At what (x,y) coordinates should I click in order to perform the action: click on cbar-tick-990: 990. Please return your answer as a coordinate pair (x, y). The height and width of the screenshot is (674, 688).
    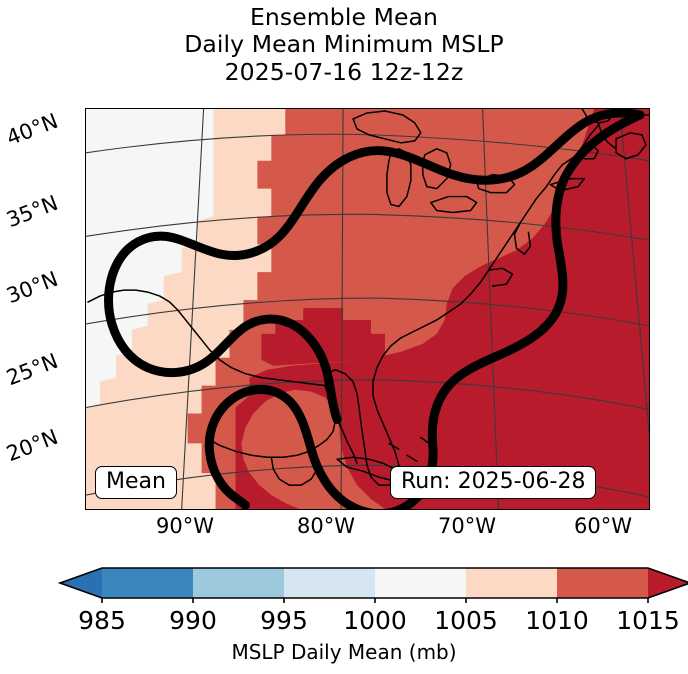
    Looking at the image, I should click on (193, 620).